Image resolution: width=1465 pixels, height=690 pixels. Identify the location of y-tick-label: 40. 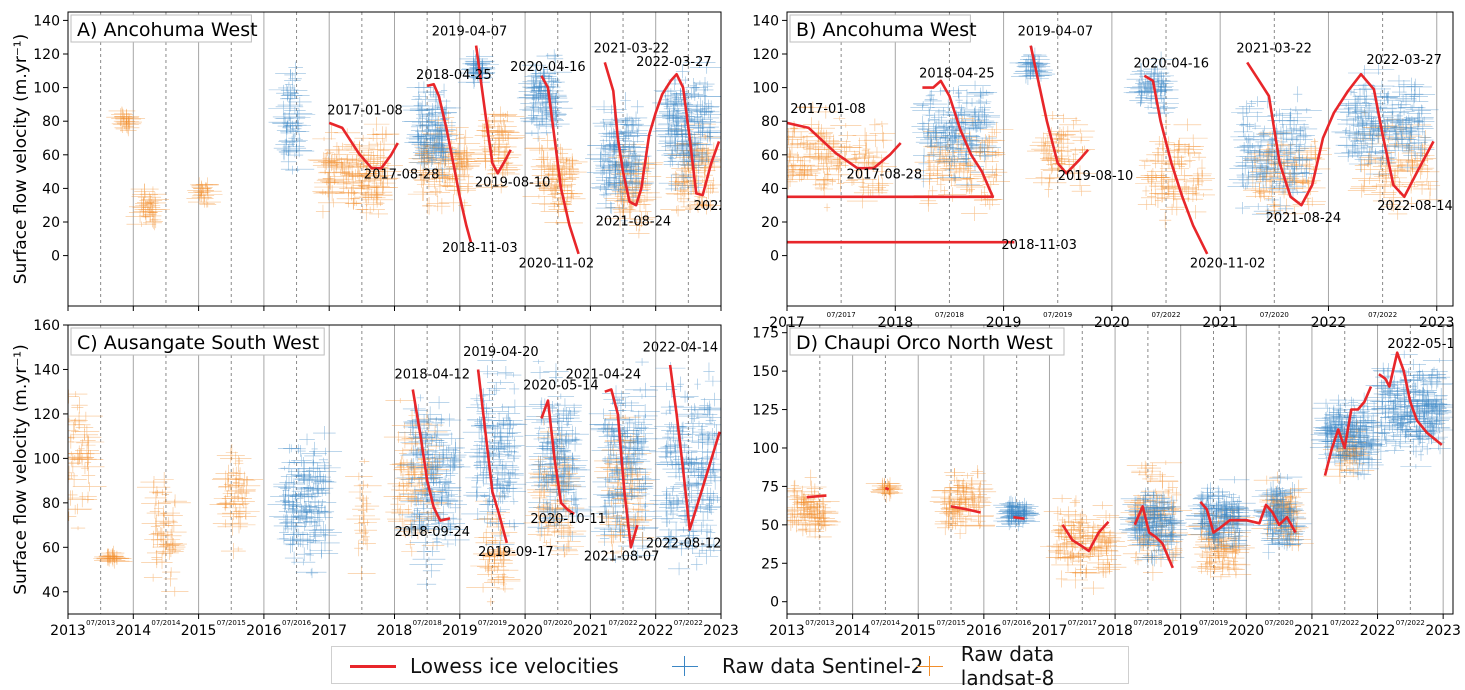
(51, 593).